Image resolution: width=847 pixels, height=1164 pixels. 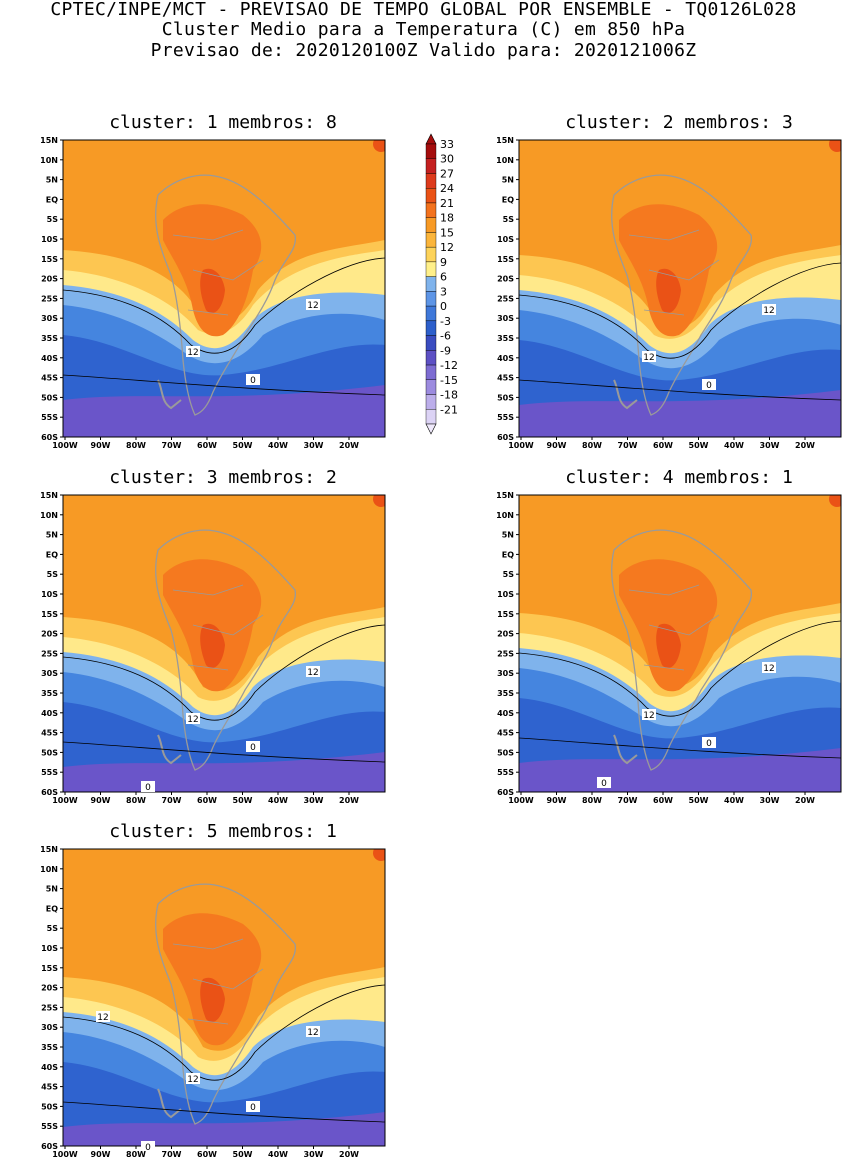 I want to click on colorbar-label: 30, so click(x=447, y=159).